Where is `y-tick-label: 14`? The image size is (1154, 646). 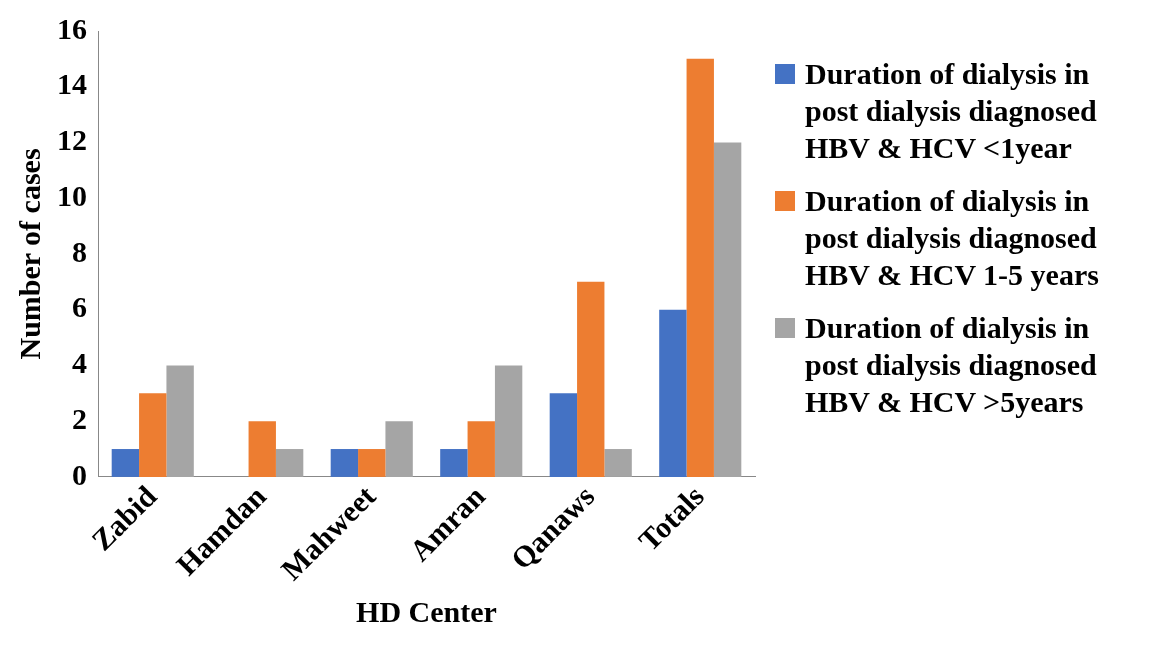 y-tick-label: 14 is located at coordinates (72, 84).